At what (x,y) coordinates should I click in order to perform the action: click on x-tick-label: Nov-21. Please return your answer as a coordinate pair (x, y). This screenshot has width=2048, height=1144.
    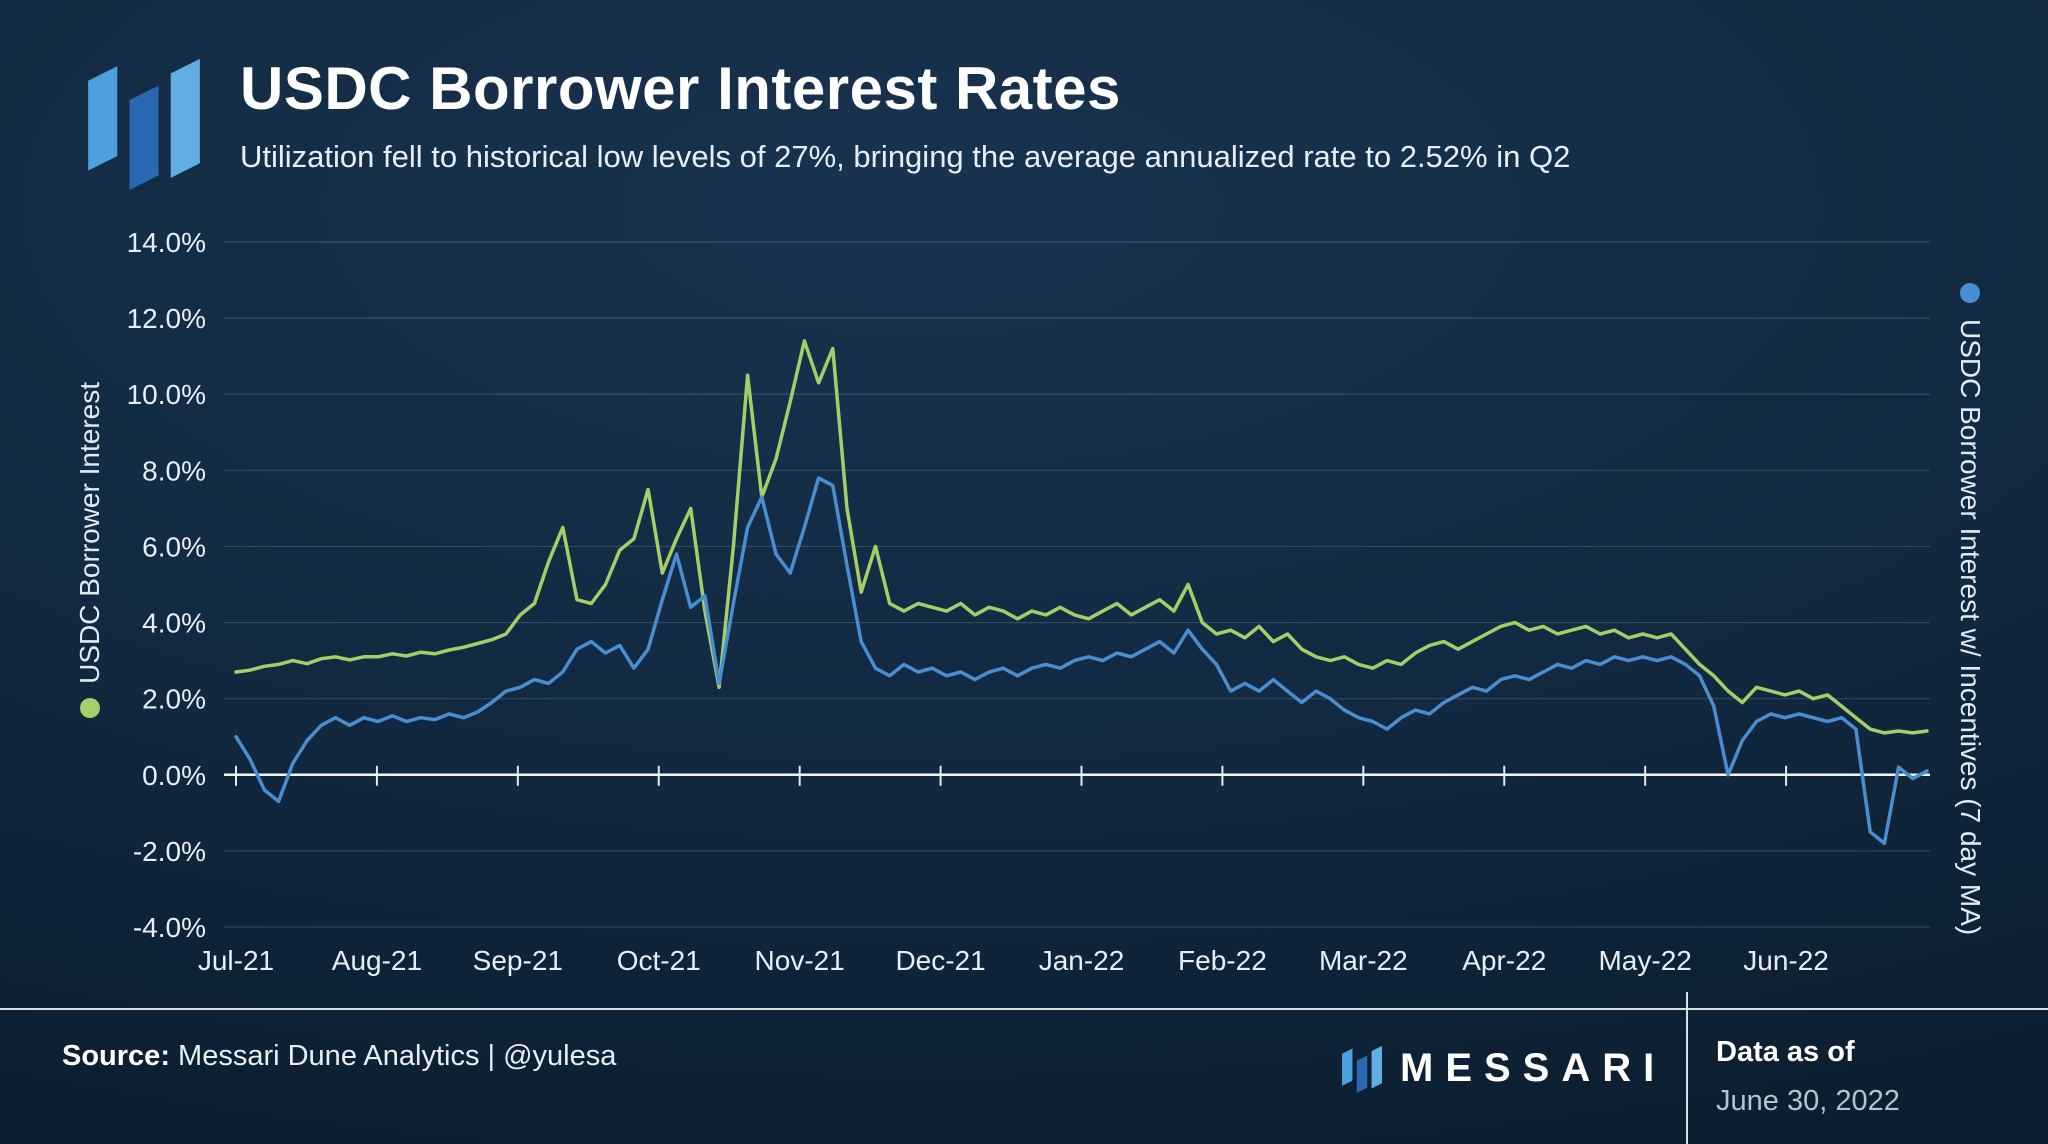
    Looking at the image, I should click on (800, 960).